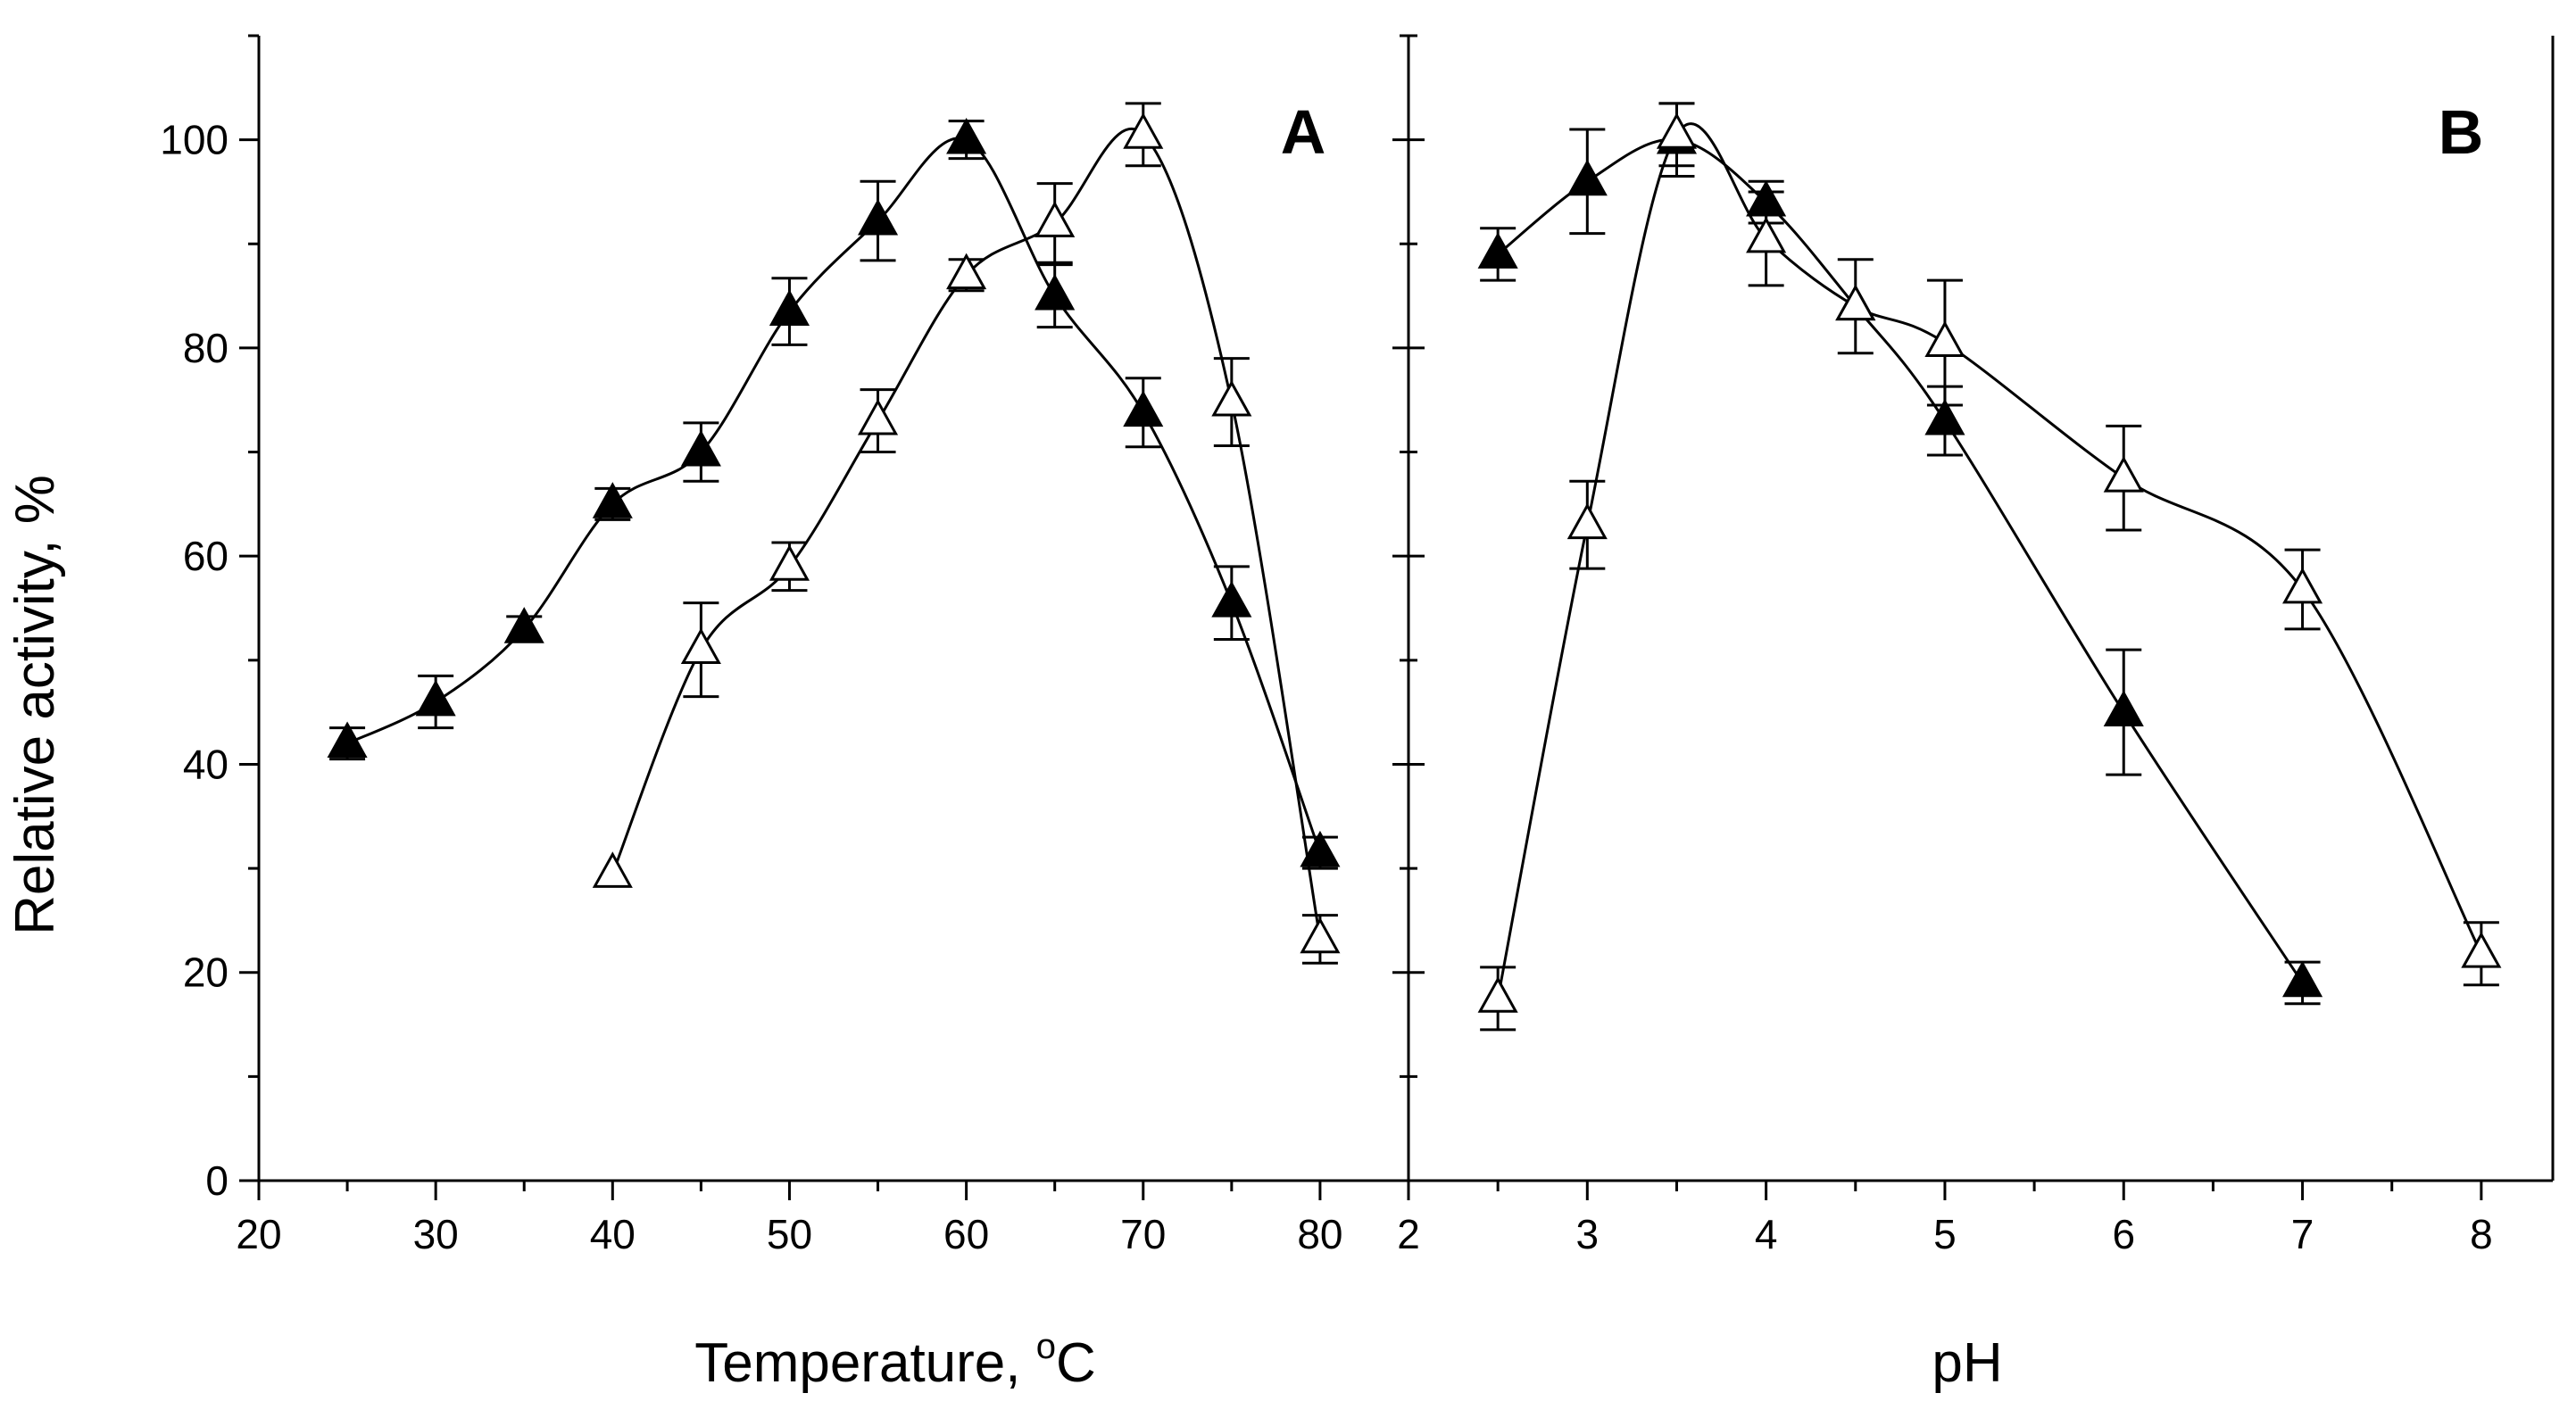 This screenshot has height=1418, width=2576. I want to click on y-tick-label: 40, so click(206, 764).